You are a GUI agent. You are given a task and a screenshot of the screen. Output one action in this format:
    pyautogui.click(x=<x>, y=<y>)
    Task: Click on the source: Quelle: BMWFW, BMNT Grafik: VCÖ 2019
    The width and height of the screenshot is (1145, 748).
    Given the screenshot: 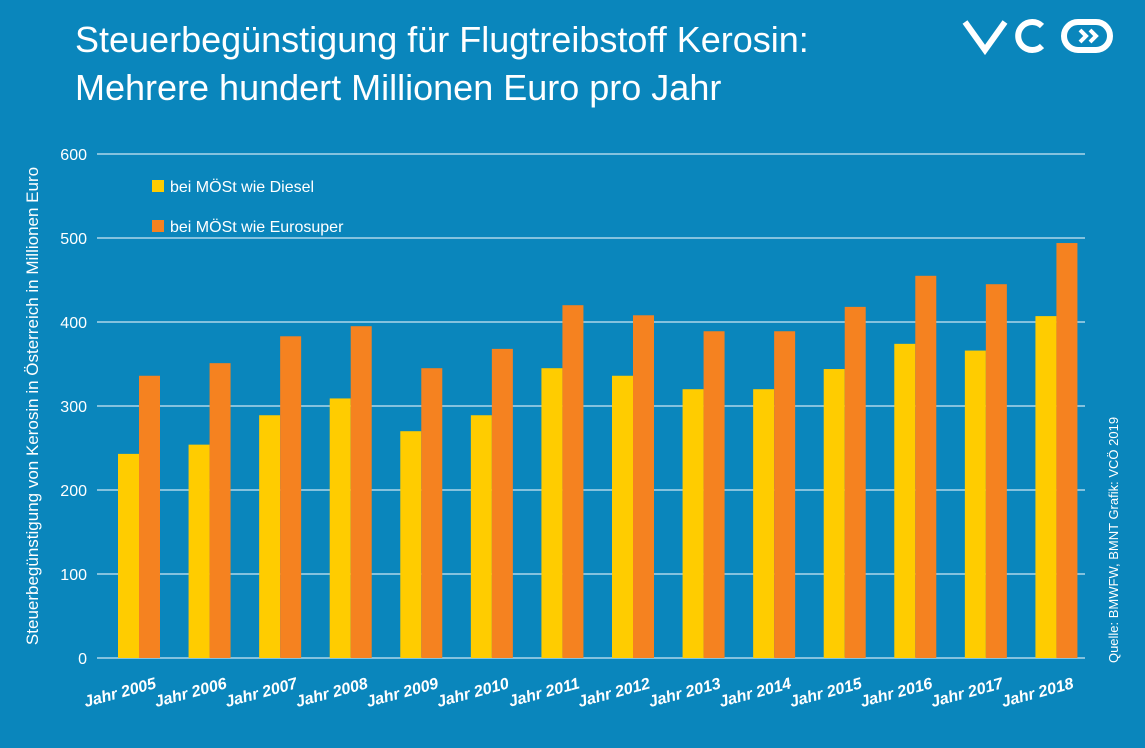 What is the action you would take?
    pyautogui.click(x=1113, y=540)
    